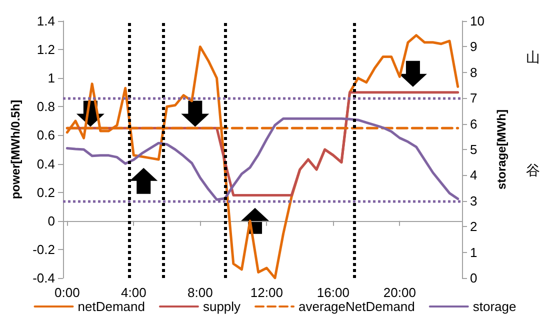  What do you see at coordinates (474, 98) in the screenshot?
I see `y2-tick-label: 7` at bounding box center [474, 98].